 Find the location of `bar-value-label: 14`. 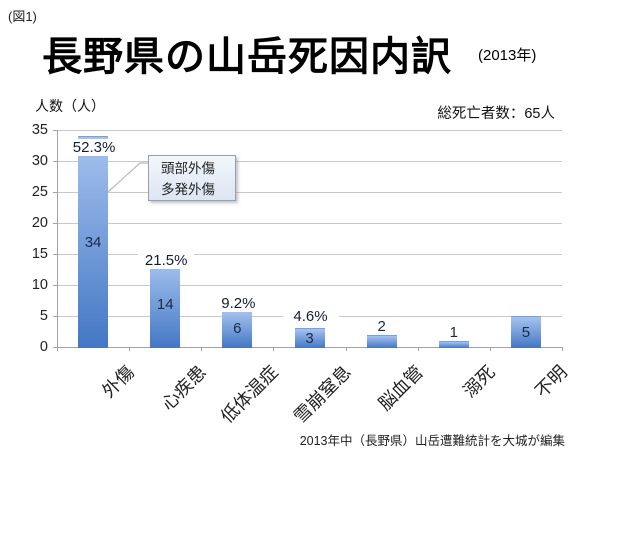

bar-value-label: 14 is located at coordinates (165, 304).